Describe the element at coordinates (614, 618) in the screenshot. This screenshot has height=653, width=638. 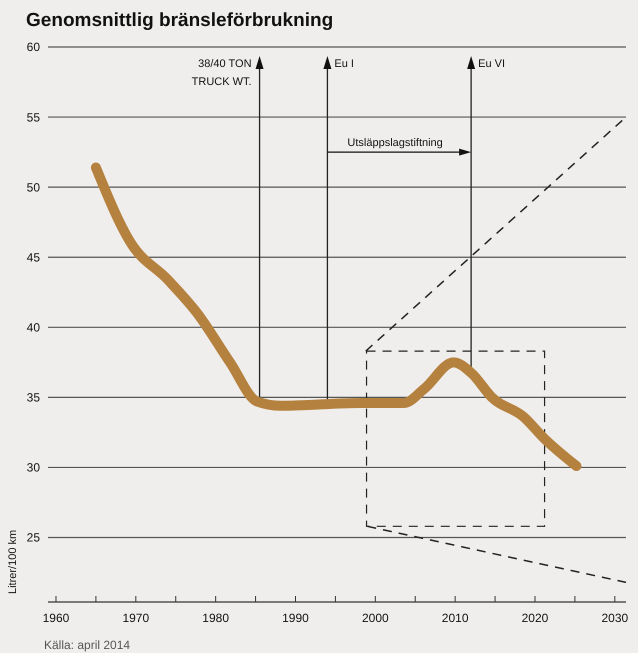
I see `x-tick-label: 2030` at that location.